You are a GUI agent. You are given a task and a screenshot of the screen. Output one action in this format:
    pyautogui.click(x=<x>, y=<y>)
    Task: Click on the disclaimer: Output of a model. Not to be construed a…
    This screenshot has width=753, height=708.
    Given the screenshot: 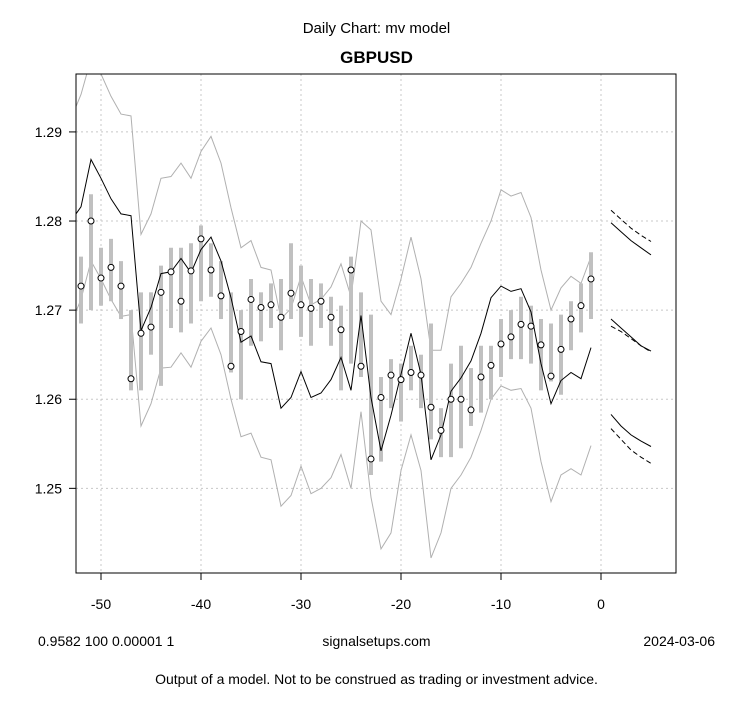 What is the action you would take?
    pyautogui.click(x=376, y=679)
    